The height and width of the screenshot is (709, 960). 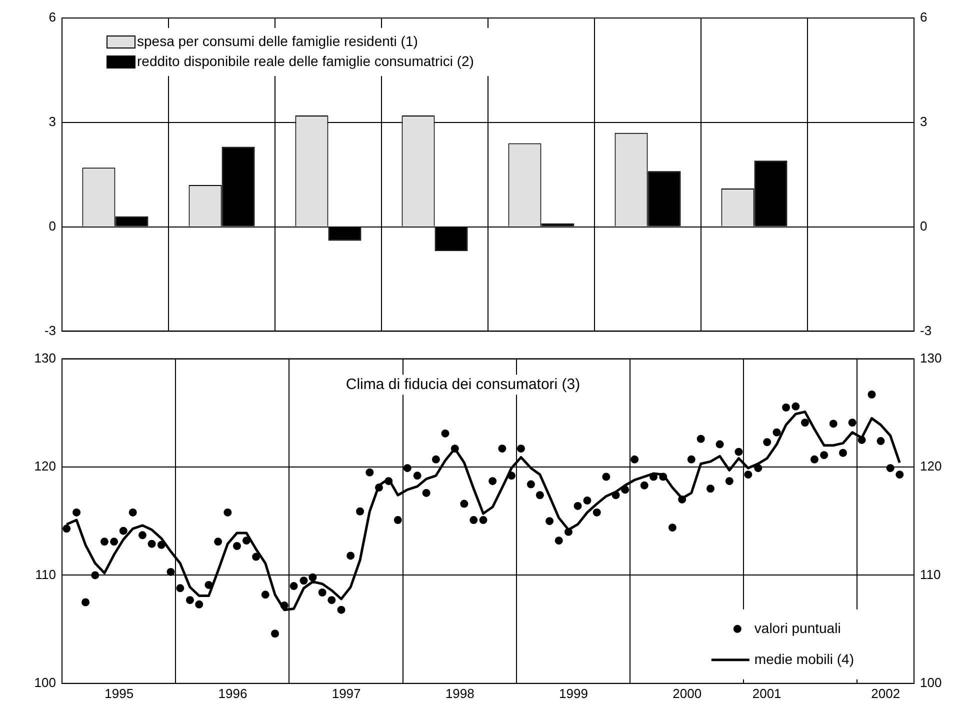 What do you see at coordinates (924, 17) in the screenshot?
I see `y2-tick-label: 6` at bounding box center [924, 17].